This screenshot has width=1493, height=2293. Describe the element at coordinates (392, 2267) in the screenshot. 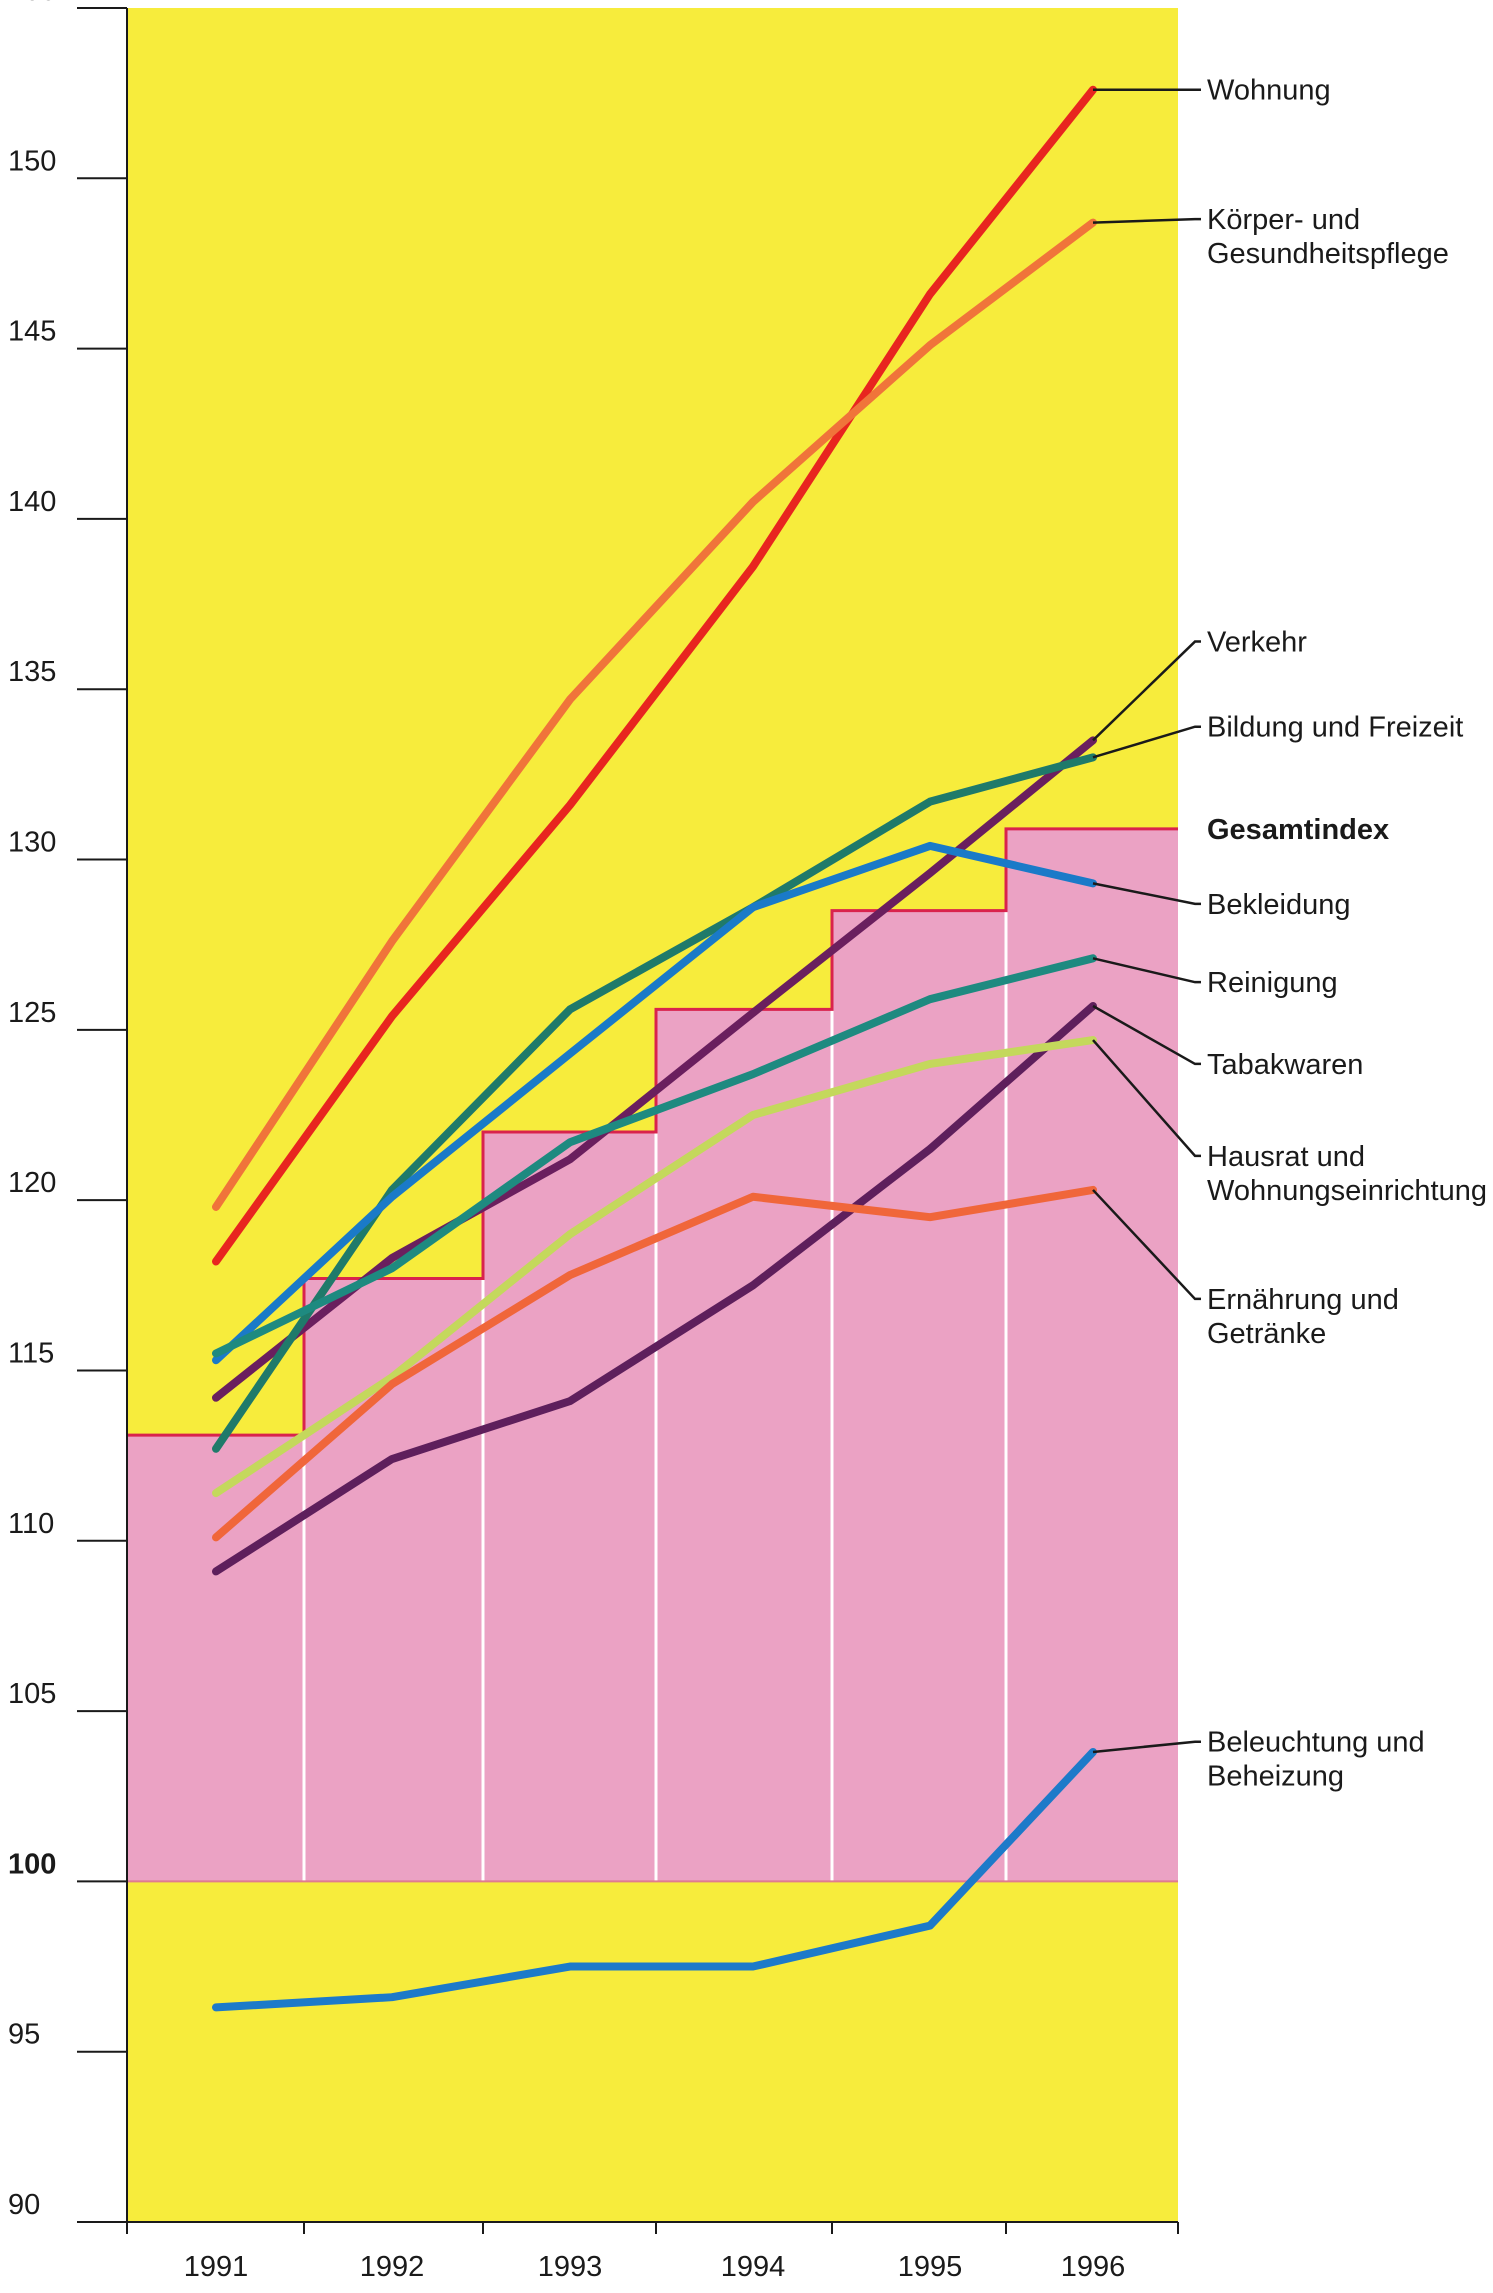

I see `x-tick-label: 1992` at that location.